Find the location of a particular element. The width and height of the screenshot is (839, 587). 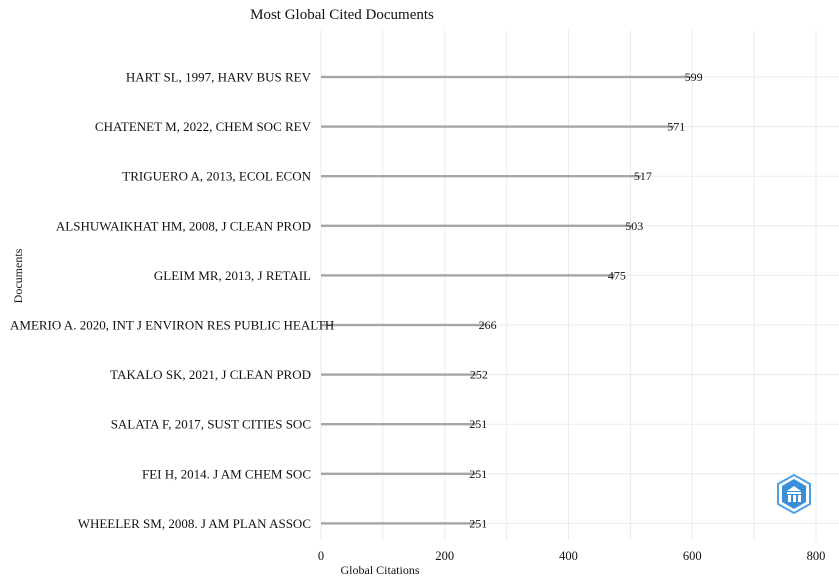

category-label: SALATA F, 2017, SUST CITIES SOC is located at coordinates (211, 424).